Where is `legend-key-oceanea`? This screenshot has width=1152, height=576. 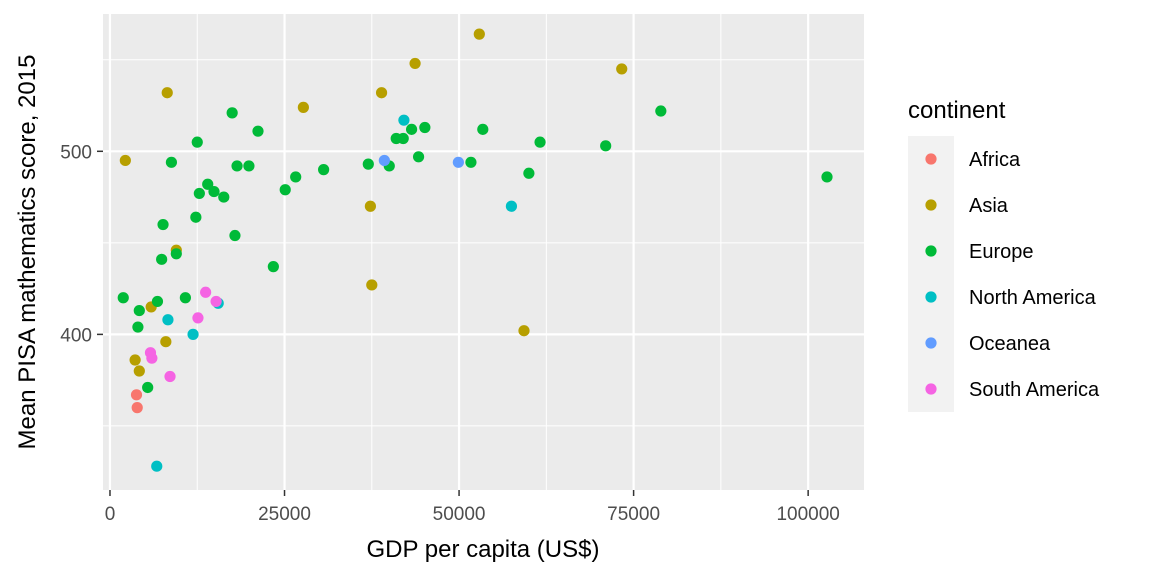 legend-key-oceanea is located at coordinates (931, 343).